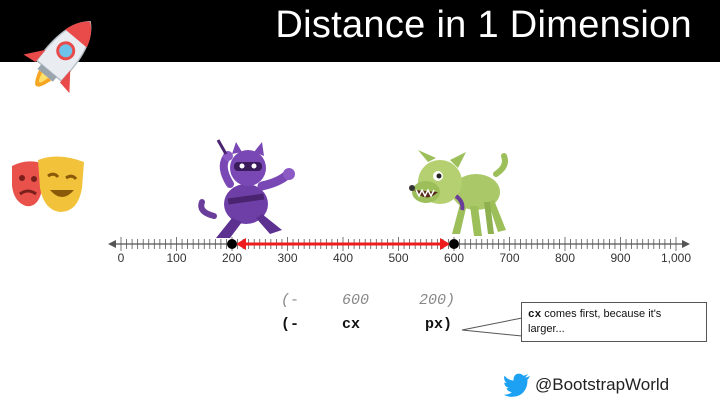  I want to click on ninja-cat-character, so click(246, 188).